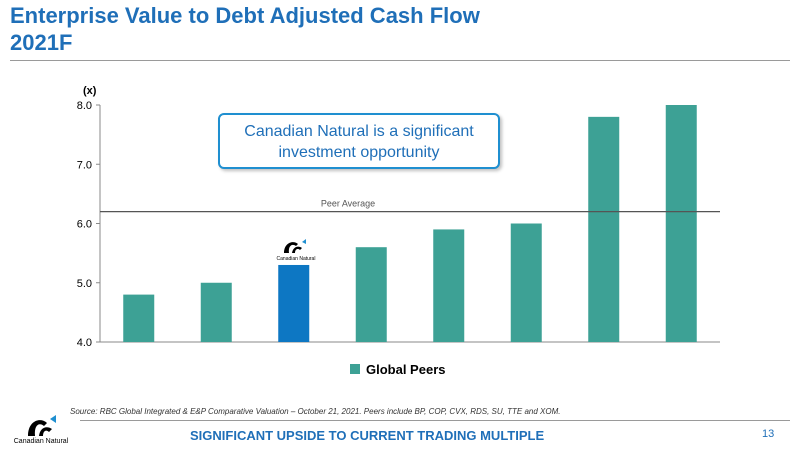 This screenshot has width=800, height=450. What do you see at coordinates (84, 106) in the screenshot?
I see `y-tick-label: 8.0` at bounding box center [84, 106].